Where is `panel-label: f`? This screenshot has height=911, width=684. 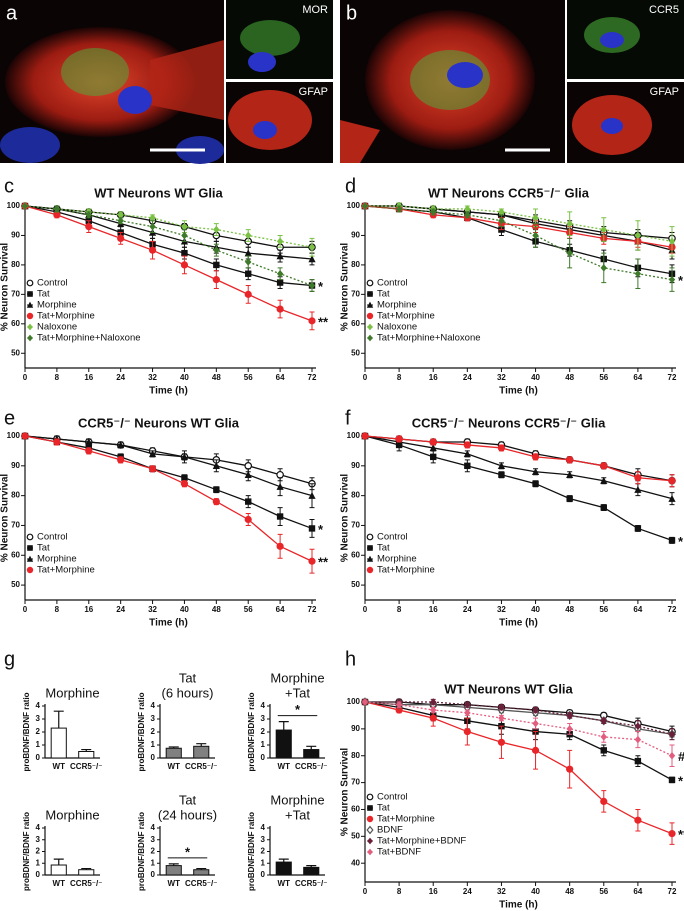
panel-label: f is located at coordinates (348, 418).